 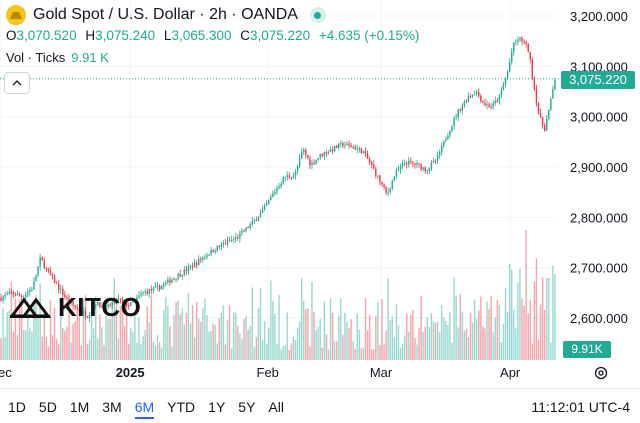 I want to click on x-tick-label: Feb, so click(x=268, y=372).